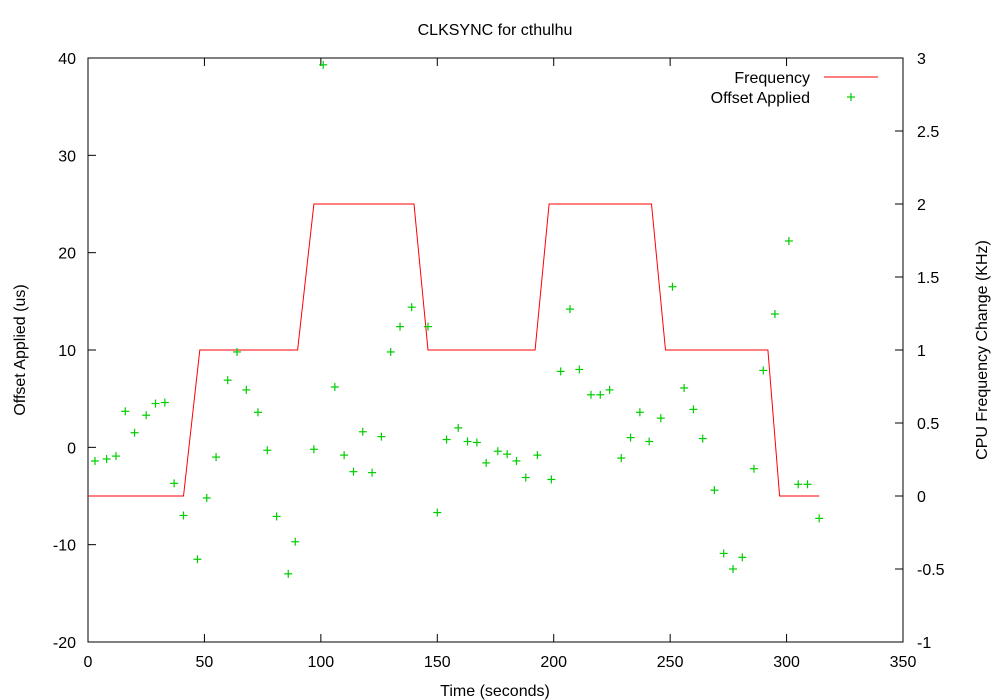 The width and height of the screenshot is (1000, 700). I want to click on y-tick-label: 20, so click(67, 254).